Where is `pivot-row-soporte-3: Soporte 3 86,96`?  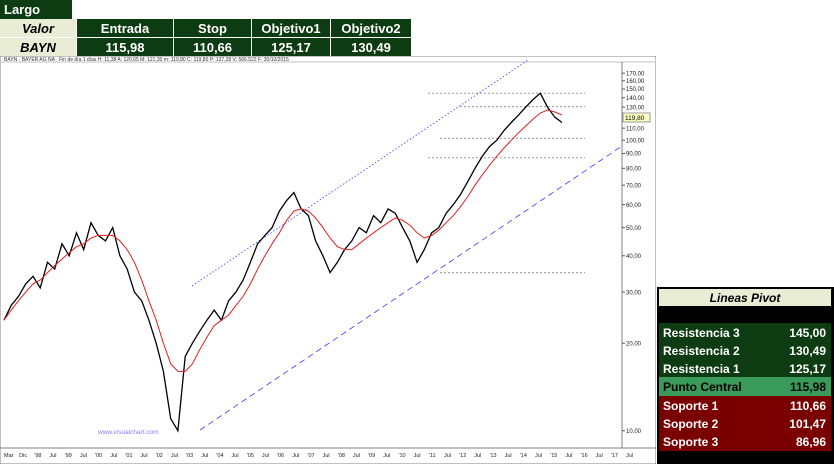 pivot-row-soporte-3: Soporte 3 86,96 is located at coordinates (745, 441).